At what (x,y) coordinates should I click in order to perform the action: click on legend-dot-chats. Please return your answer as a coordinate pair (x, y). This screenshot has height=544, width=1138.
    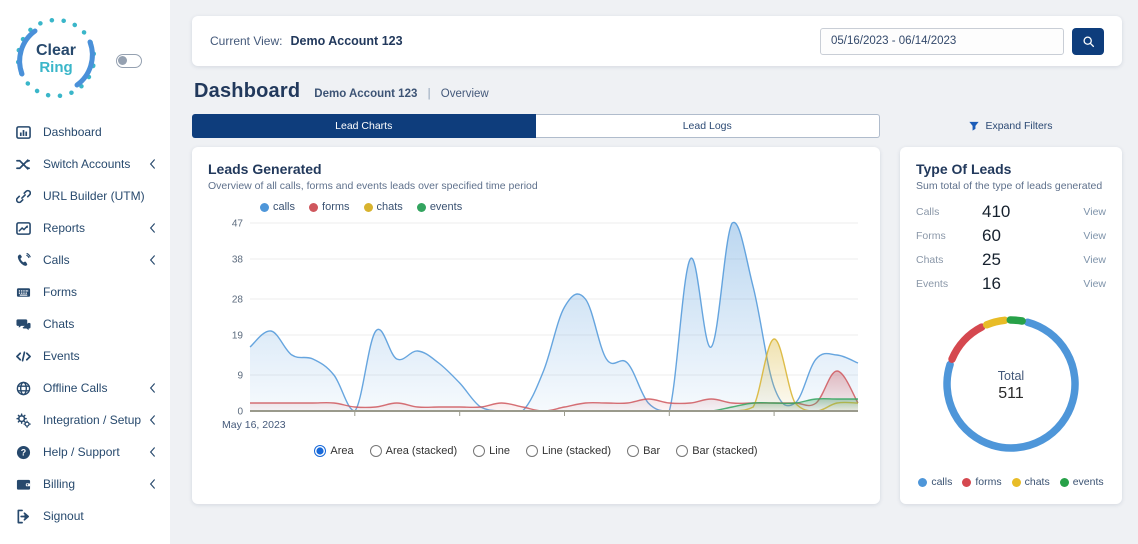
    Looking at the image, I should click on (368, 207).